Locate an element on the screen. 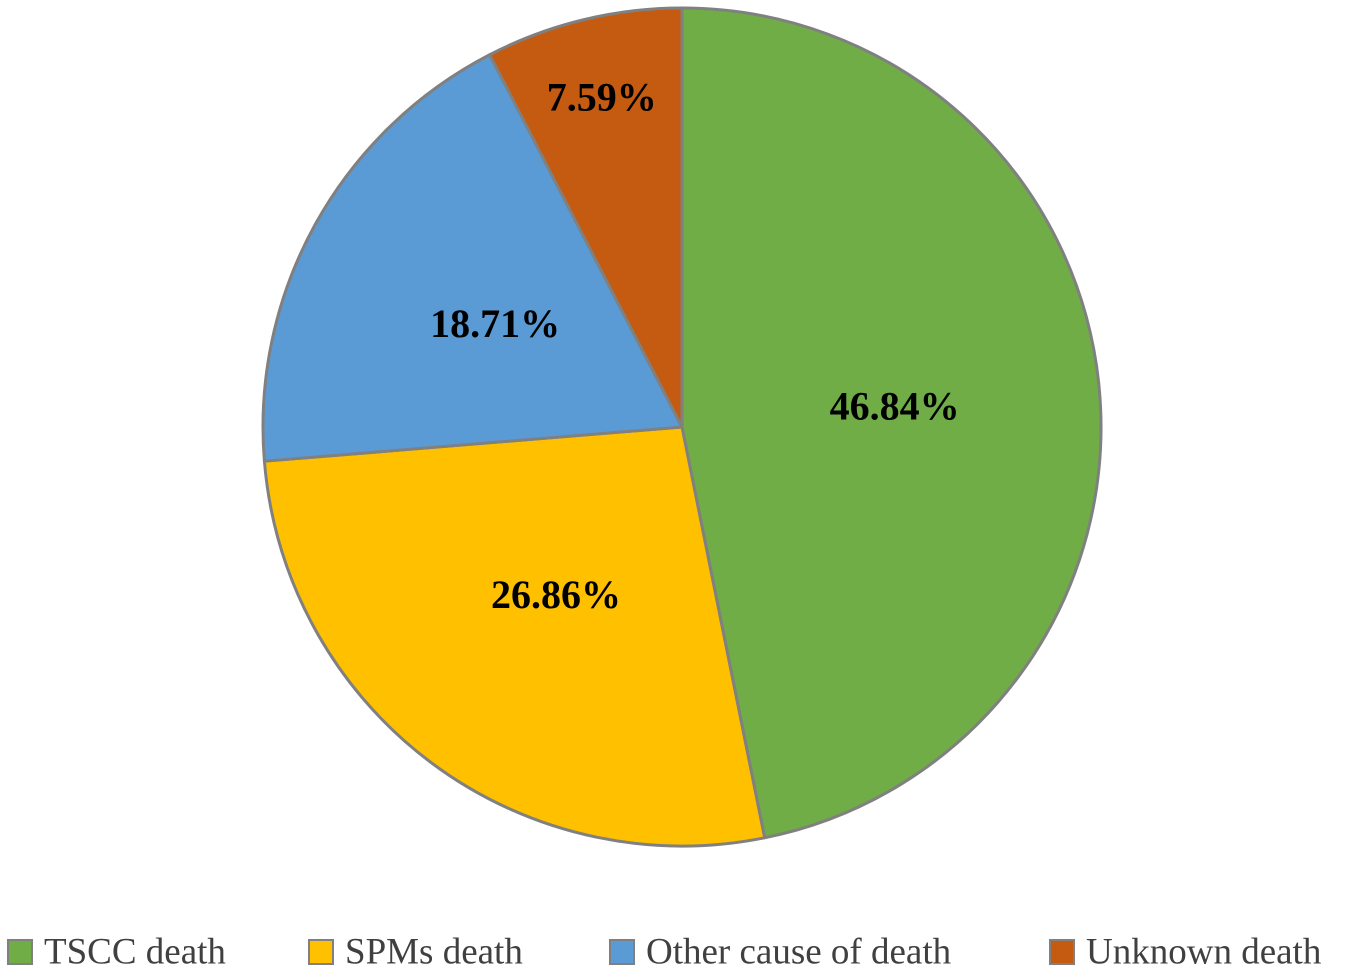  legend-item-spms-death: SPMs death is located at coordinates (415, 952).